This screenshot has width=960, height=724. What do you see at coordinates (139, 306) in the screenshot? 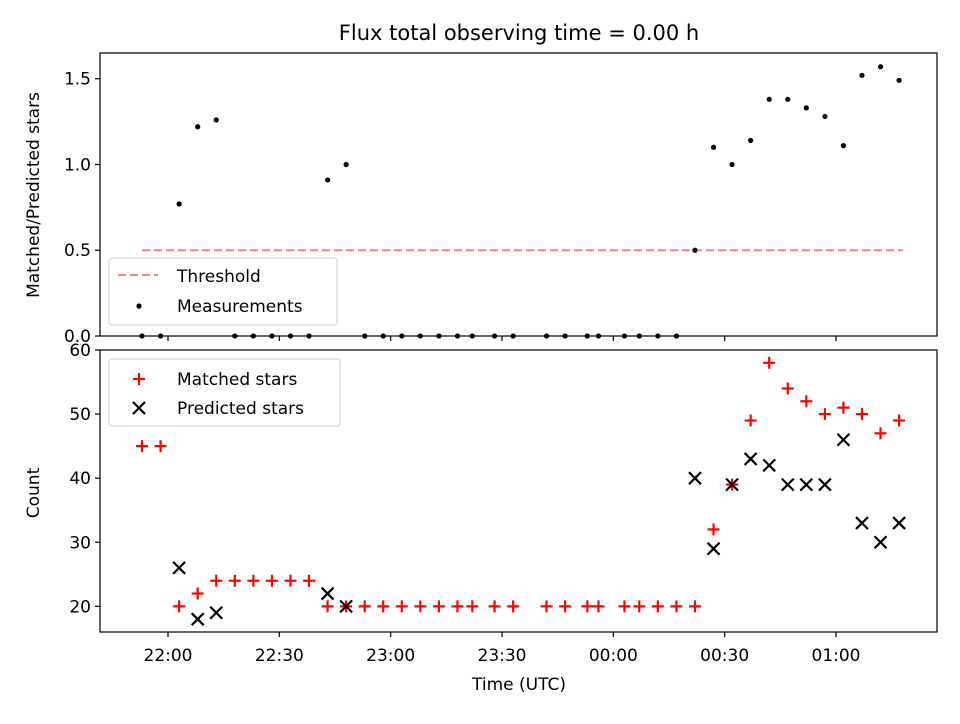
I see `legend-measurements-swatch` at bounding box center [139, 306].